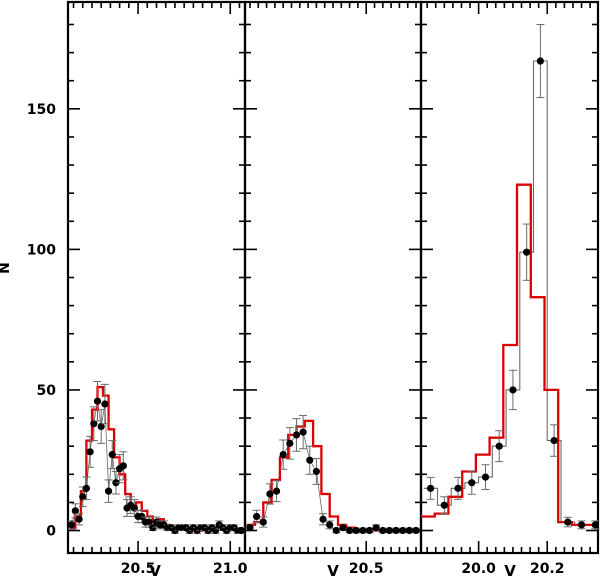  Describe the element at coordinates (41, 250) in the screenshot. I see `y-tick-label: 100` at that location.